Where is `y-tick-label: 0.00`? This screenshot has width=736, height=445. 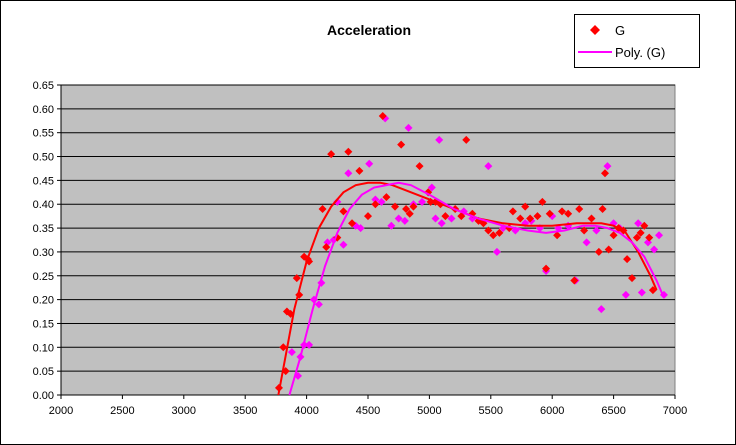 y-tick-label: 0.00 is located at coordinates (43, 396).